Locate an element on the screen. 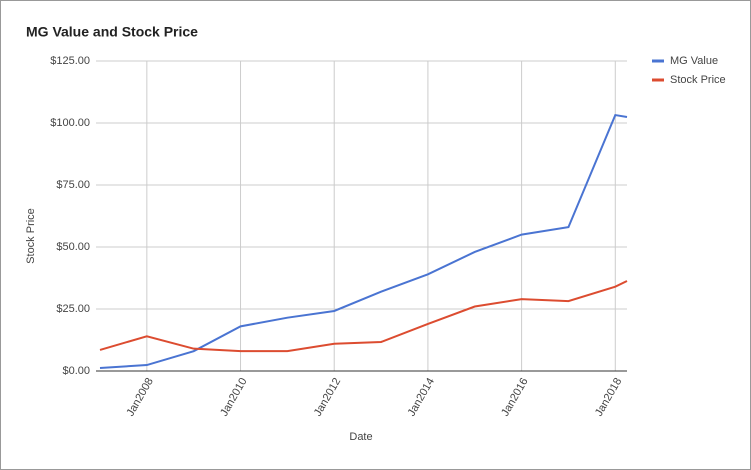  y-tick-label: $50.00 is located at coordinates (73, 247).